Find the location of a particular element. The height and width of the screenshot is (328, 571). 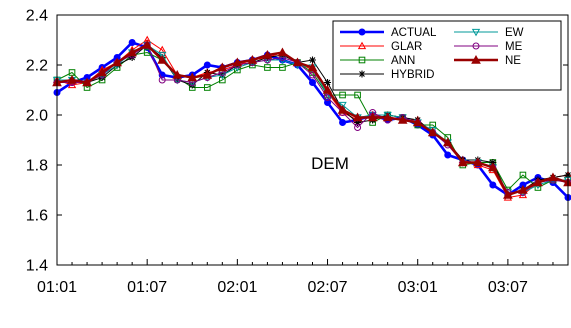

y-tick-label: 1.4 is located at coordinates (37, 266).